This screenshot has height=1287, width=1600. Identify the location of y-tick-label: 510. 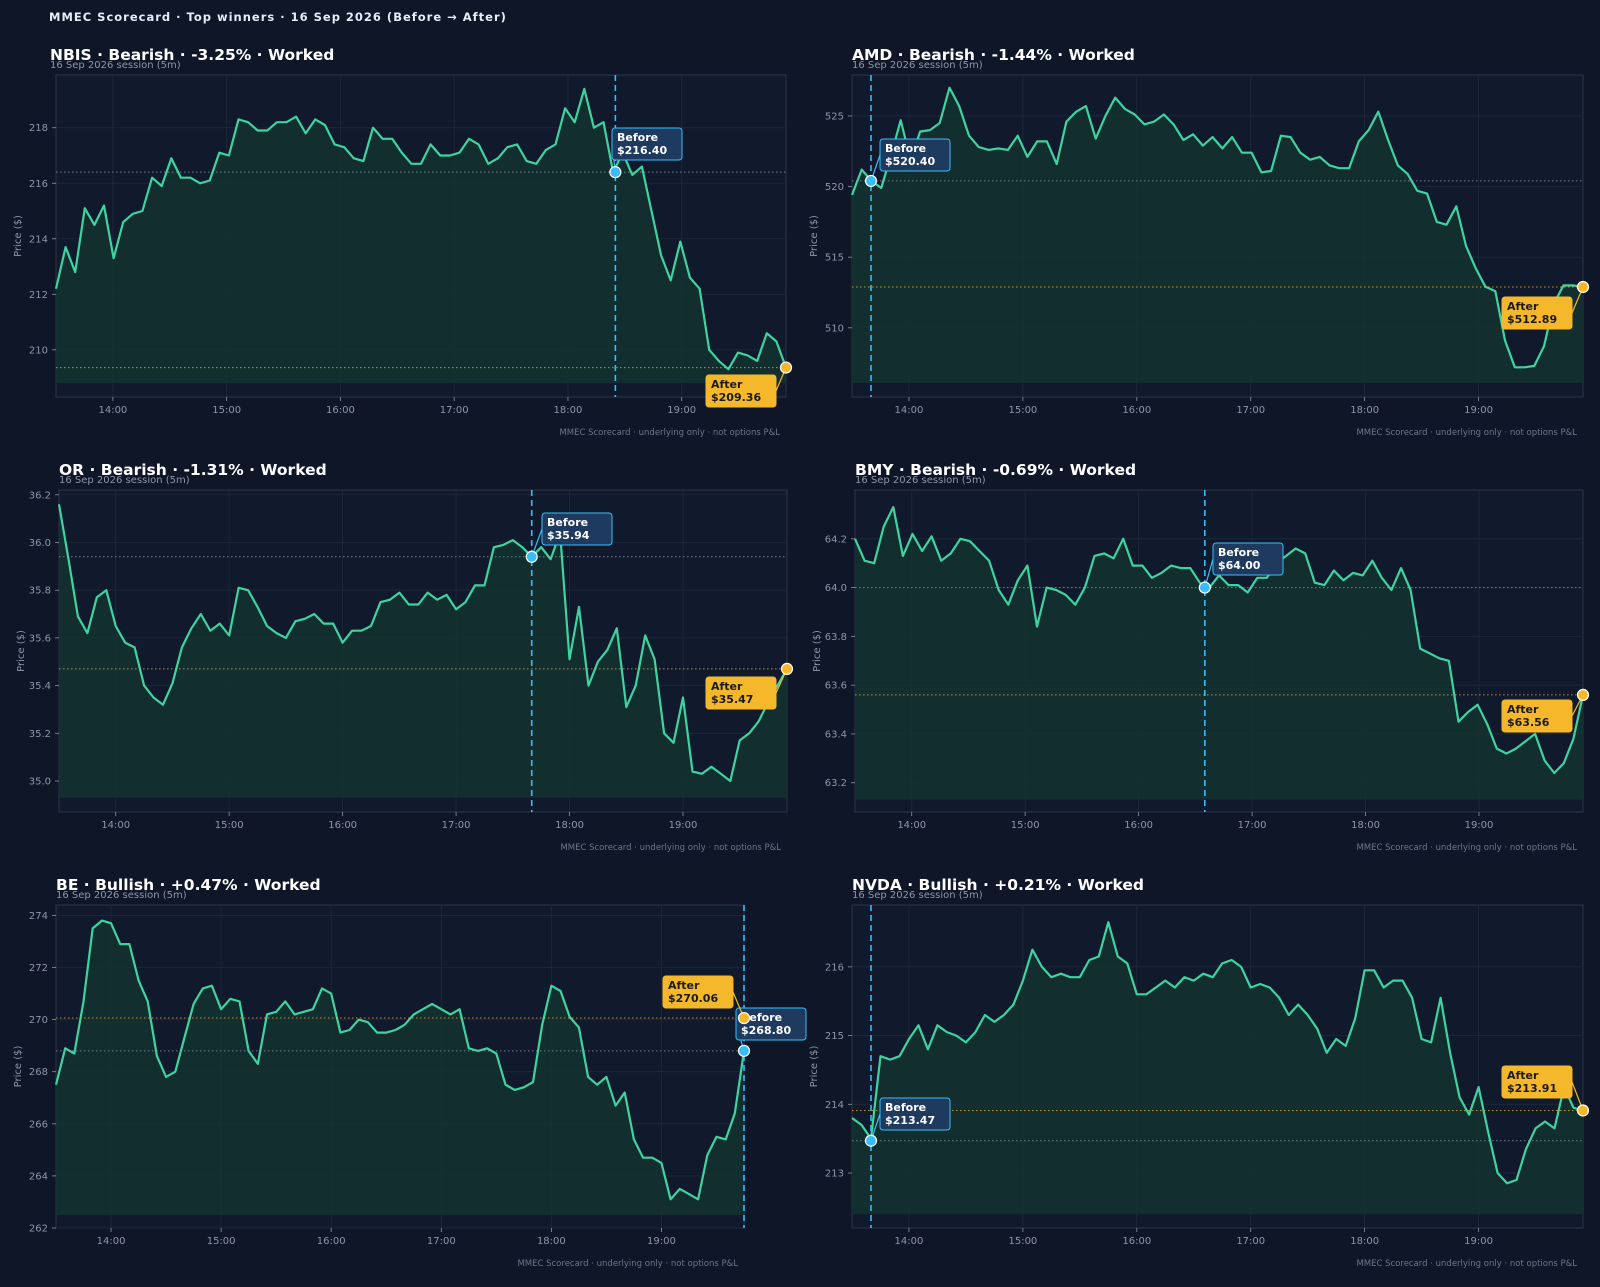
(834, 328).